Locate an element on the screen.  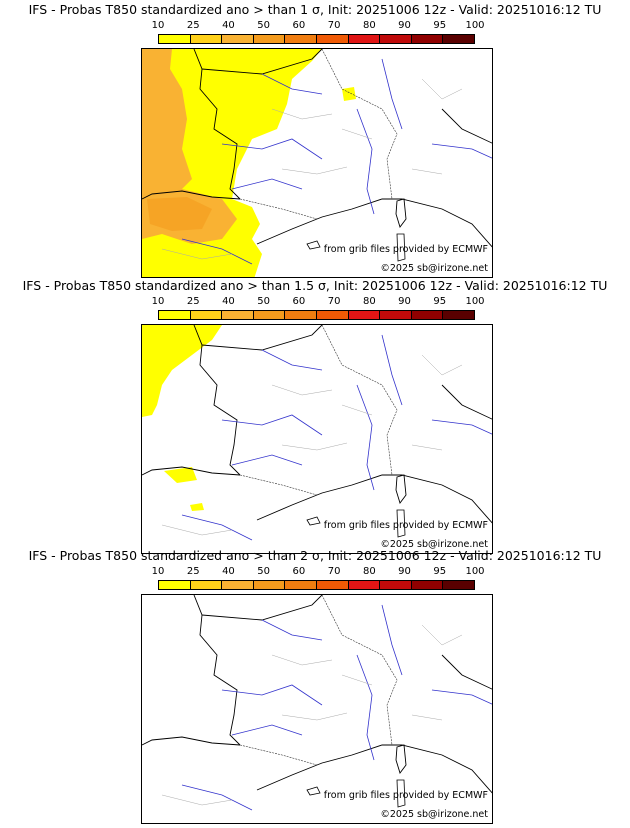
colorbar-tick-label: 70 is located at coordinates (334, 571).